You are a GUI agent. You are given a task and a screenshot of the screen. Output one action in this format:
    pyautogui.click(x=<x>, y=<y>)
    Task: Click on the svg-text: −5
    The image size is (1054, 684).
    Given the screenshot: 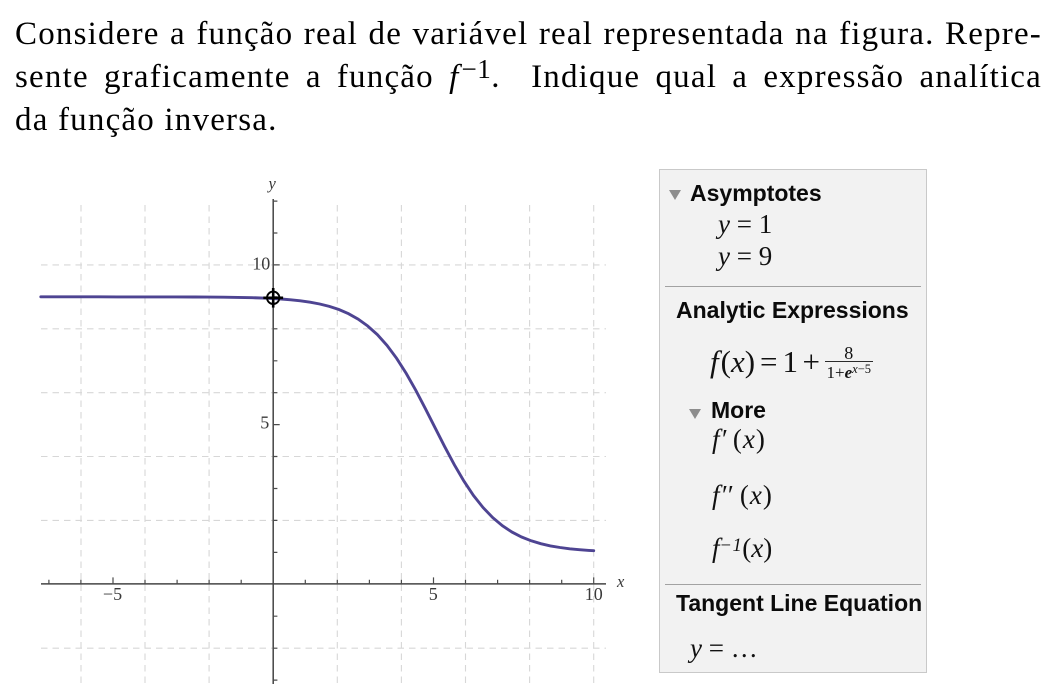 What is the action you would take?
    pyautogui.click(x=112, y=594)
    